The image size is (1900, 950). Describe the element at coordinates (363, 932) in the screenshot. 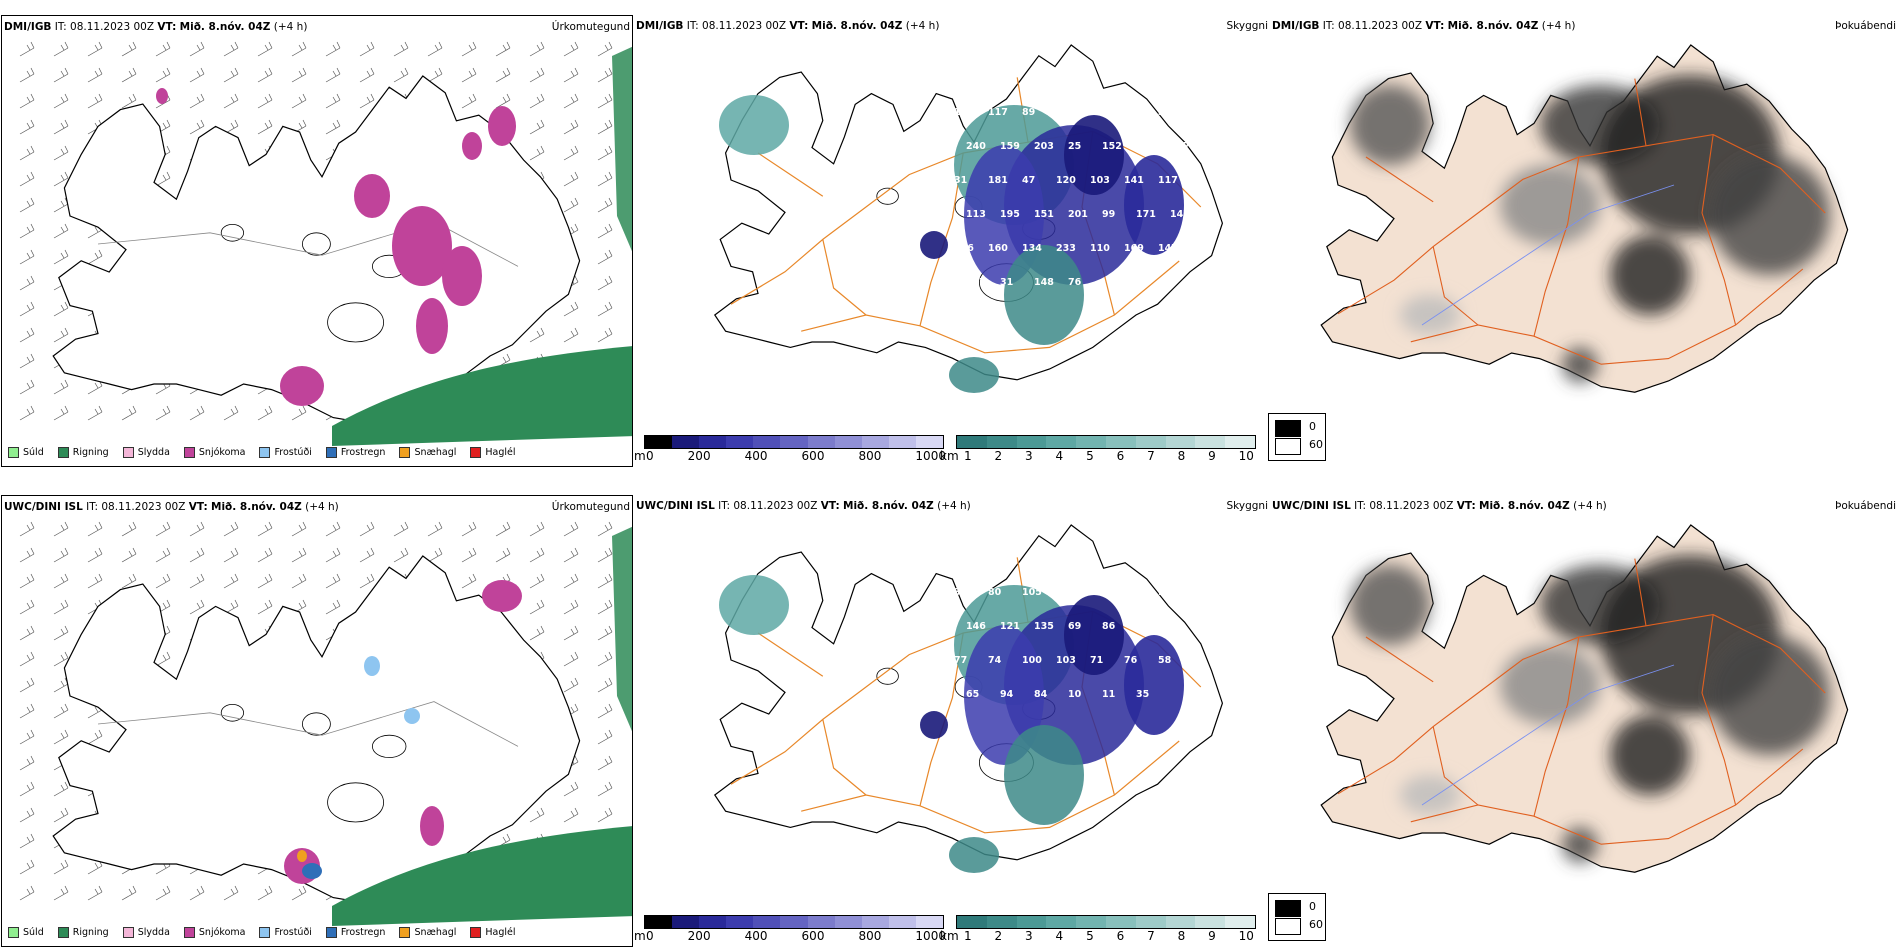

I see `legend-label: Frostregn` at that location.